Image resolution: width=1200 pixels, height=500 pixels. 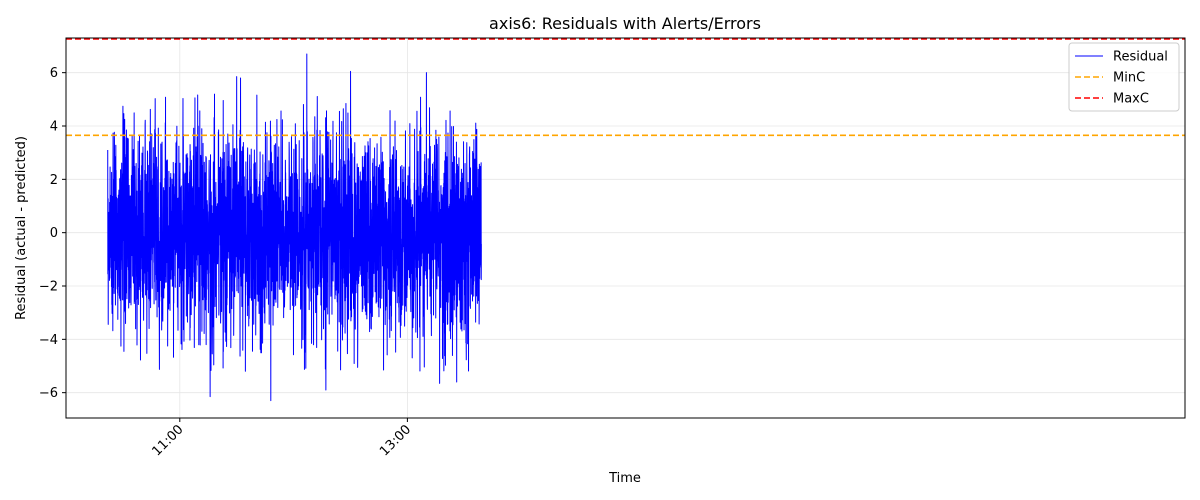 What do you see at coordinates (1131, 99) in the screenshot?
I see `legend-label-maxc: MaxC` at bounding box center [1131, 99].